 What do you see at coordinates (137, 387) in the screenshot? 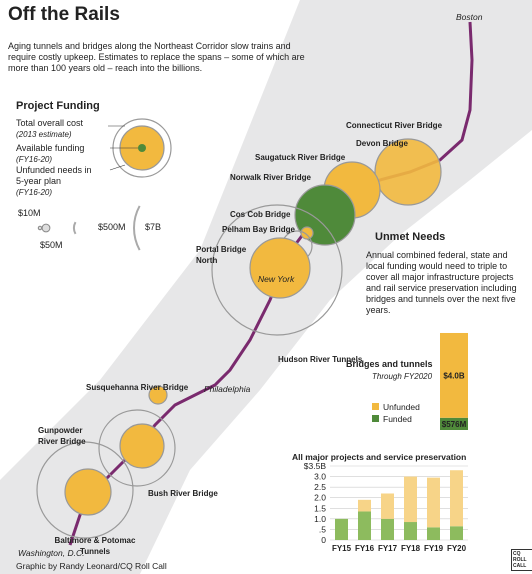
I see `project-label: Susquehanna River Bridge` at bounding box center [137, 387].